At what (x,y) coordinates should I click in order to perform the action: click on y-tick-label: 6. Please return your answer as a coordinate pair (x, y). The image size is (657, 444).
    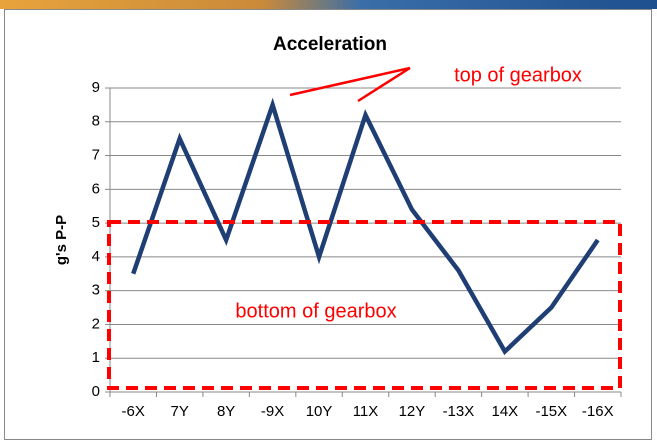
    Looking at the image, I should click on (96, 188).